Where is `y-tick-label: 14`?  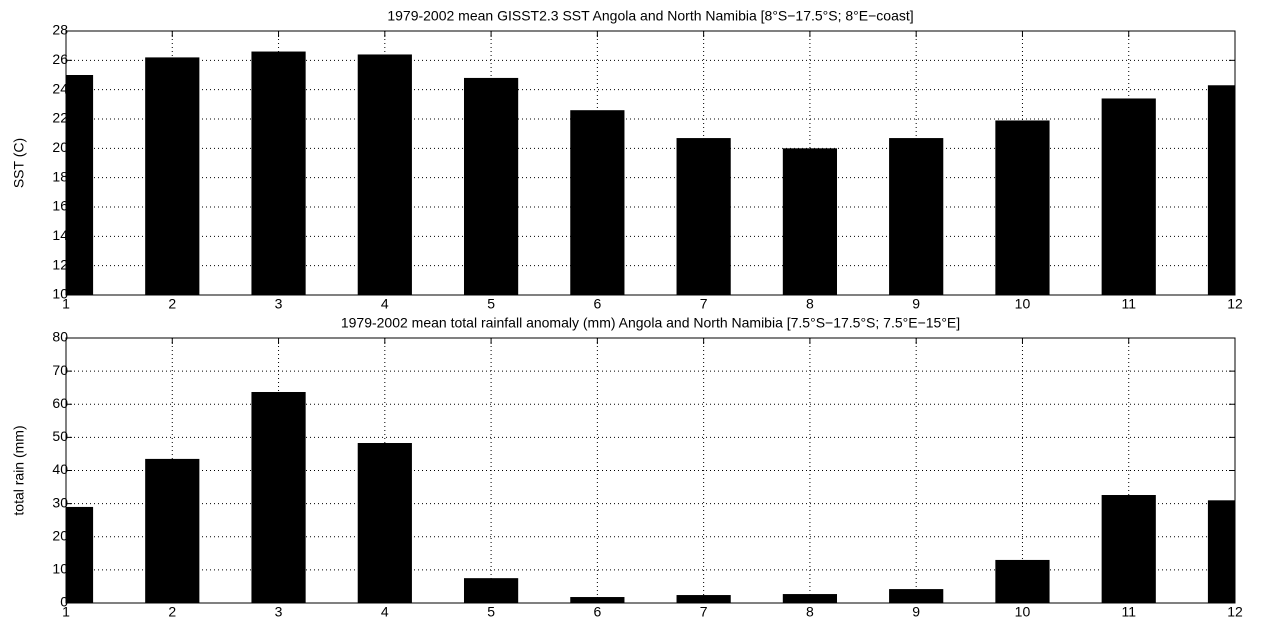
y-tick-label: 14 is located at coordinates (60, 235).